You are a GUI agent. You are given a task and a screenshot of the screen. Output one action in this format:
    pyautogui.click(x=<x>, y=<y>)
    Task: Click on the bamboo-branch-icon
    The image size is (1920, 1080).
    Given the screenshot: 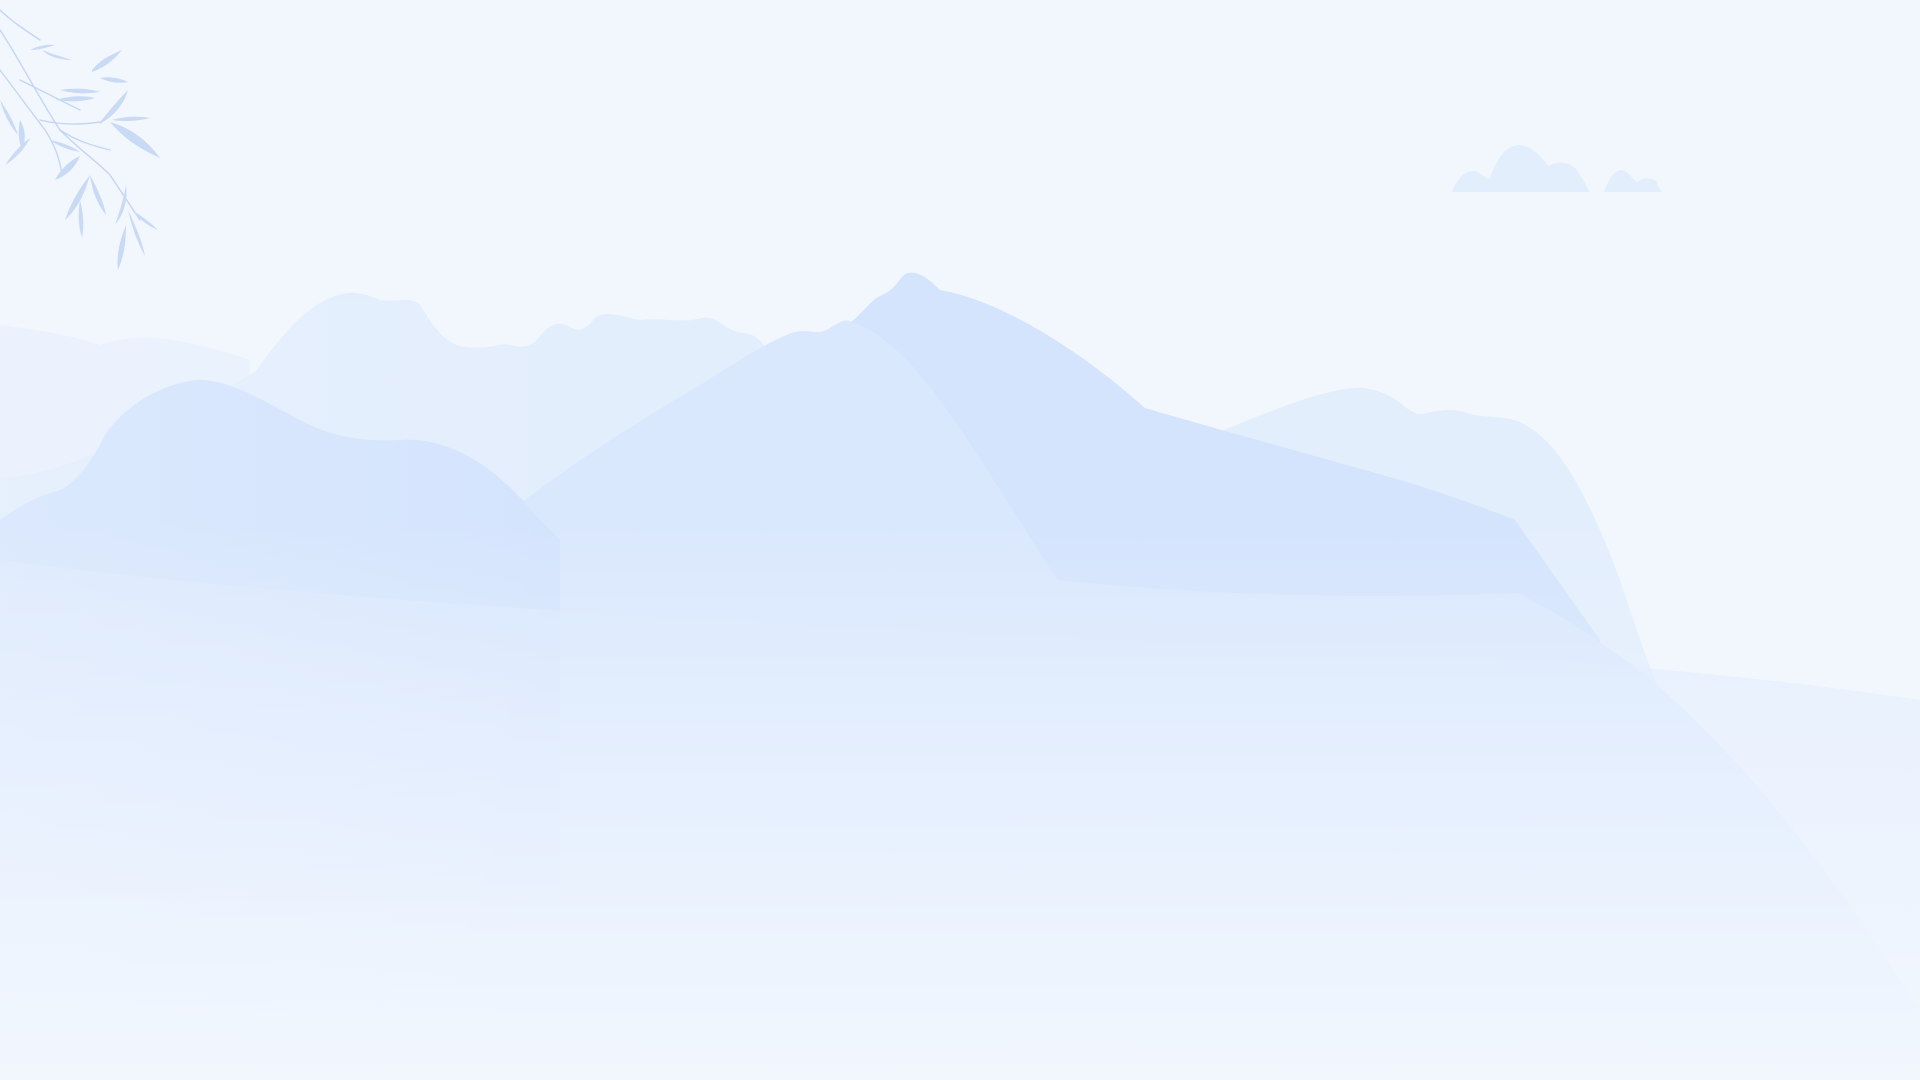 What is the action you would take?
    pyautogui.click(x=70, y=115)
    